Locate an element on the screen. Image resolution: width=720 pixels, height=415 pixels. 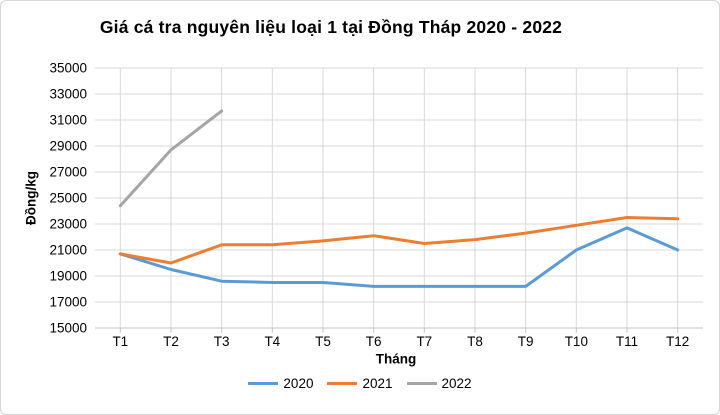
y-tick-label: 17000 is located at coordinates (68, 302).